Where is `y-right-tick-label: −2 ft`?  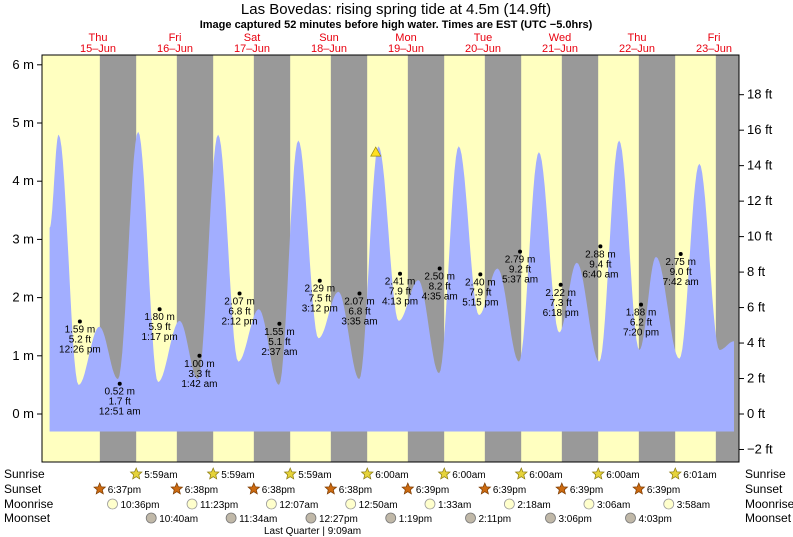 y-right-tick-label: −2 ft is located at coordinates (760, 448).